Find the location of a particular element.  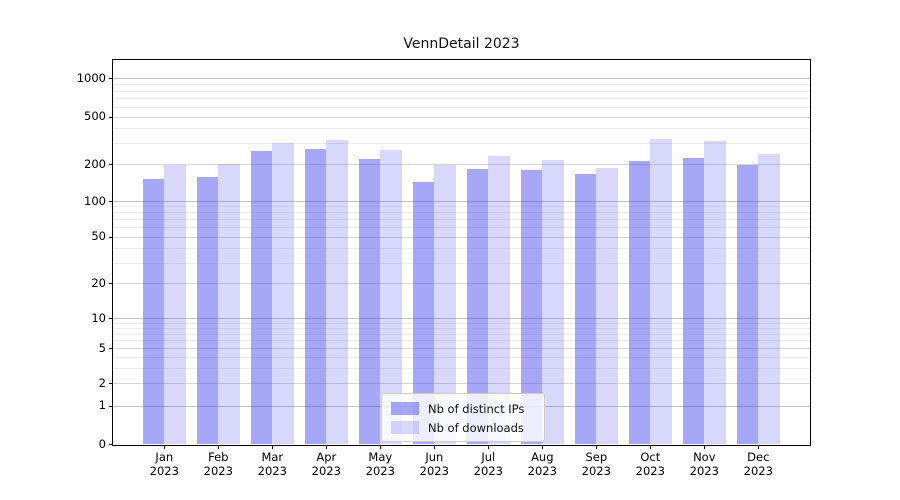

legend-label-downloads: Nb of downloads is located at coordinates (476, 427).